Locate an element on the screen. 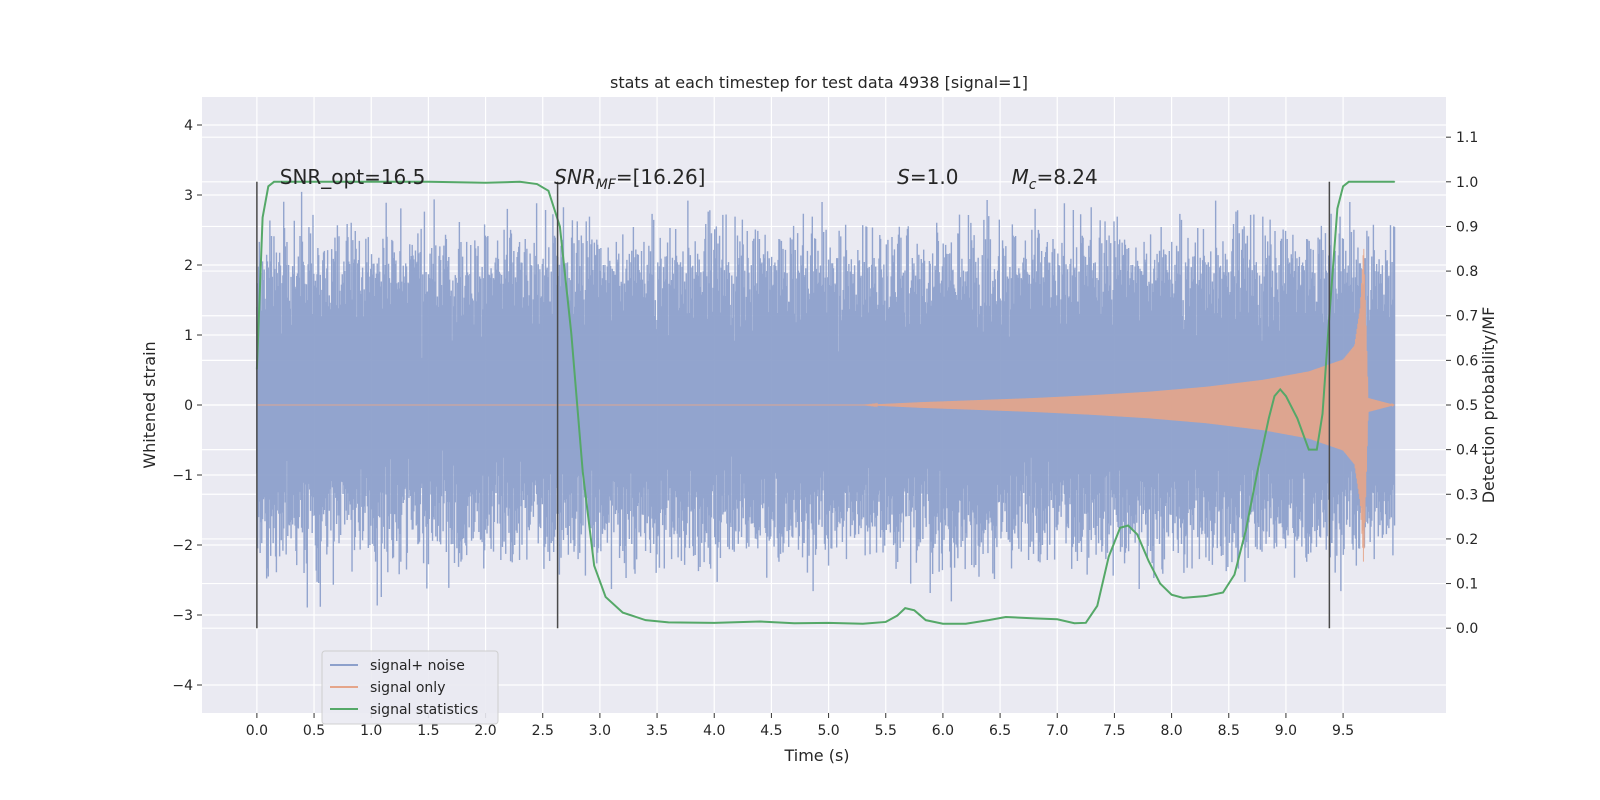 This screenshot has height=800, width=1600. annotations: SNR_opt=16.5 SNRMF=[16.26] S=1.0 Mc=8.24 is located at coordinates (689, 179).